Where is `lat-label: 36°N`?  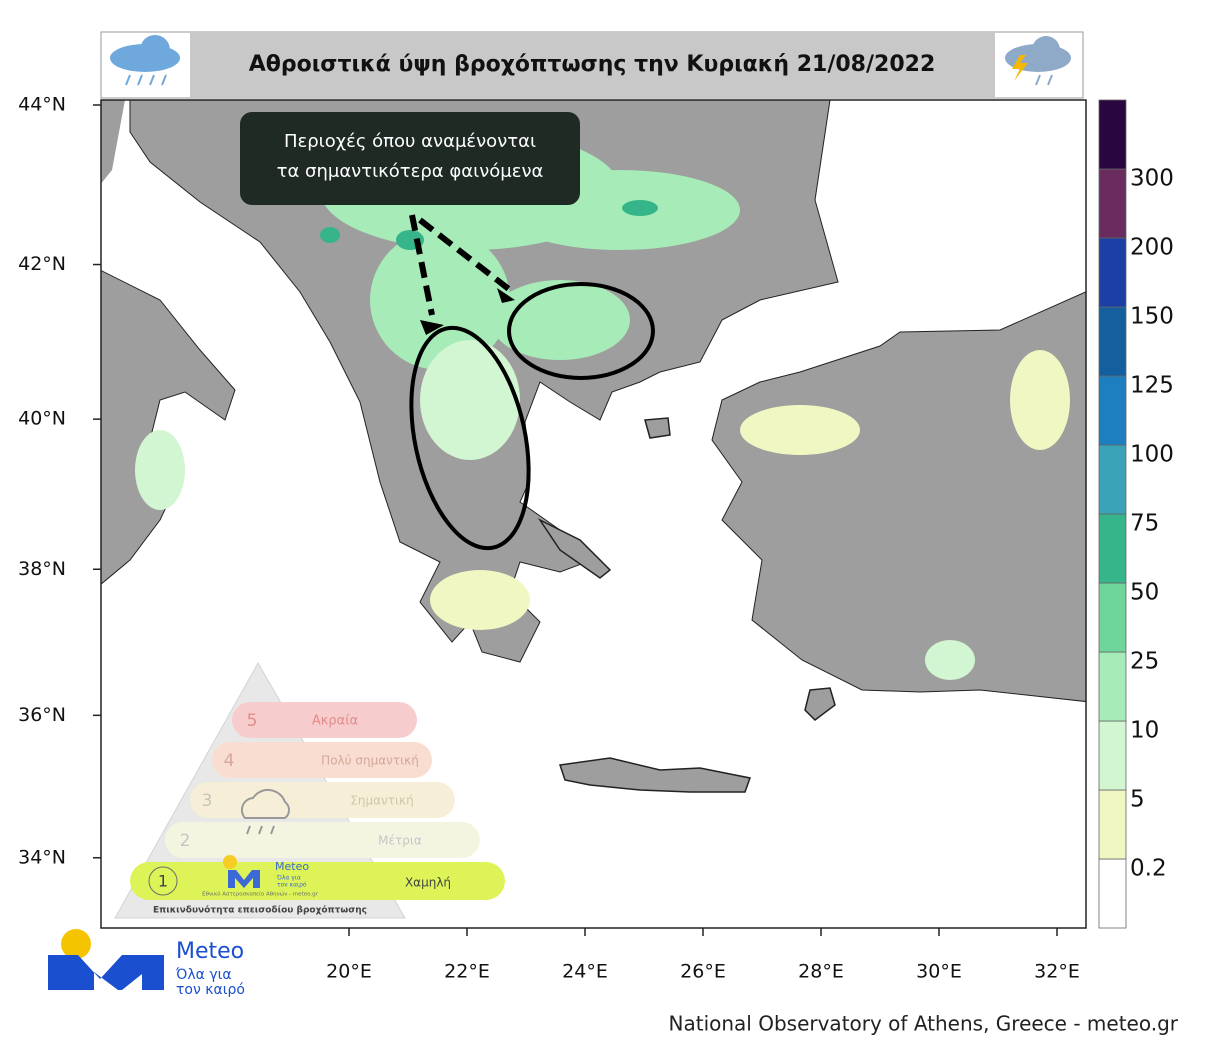 lat-label: 36°N is located at coordinates (42, 715).